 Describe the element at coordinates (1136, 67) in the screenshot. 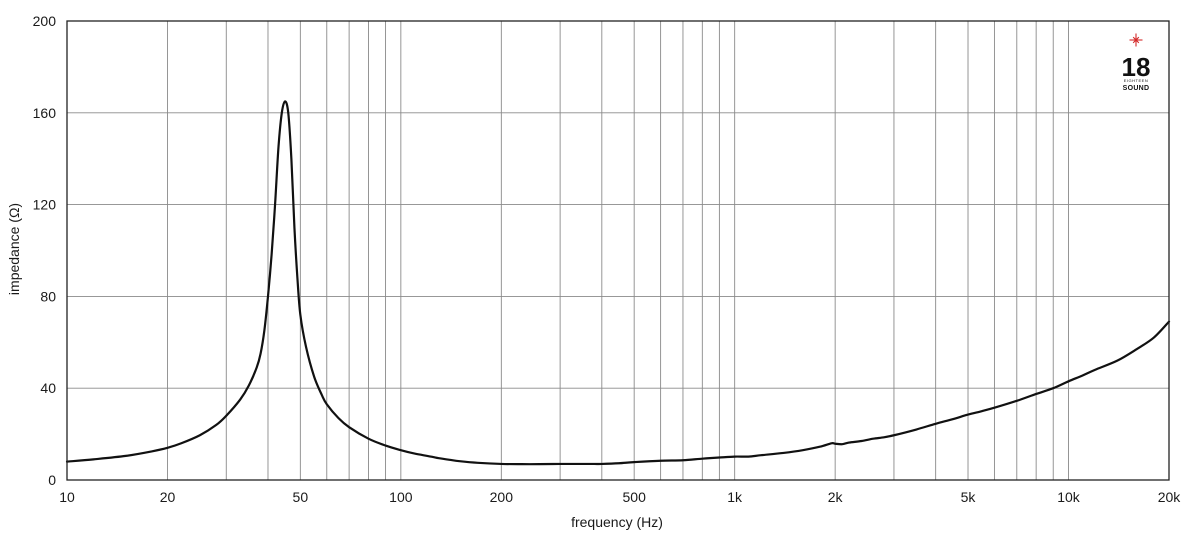

I see `logo-number: 18` at that location.